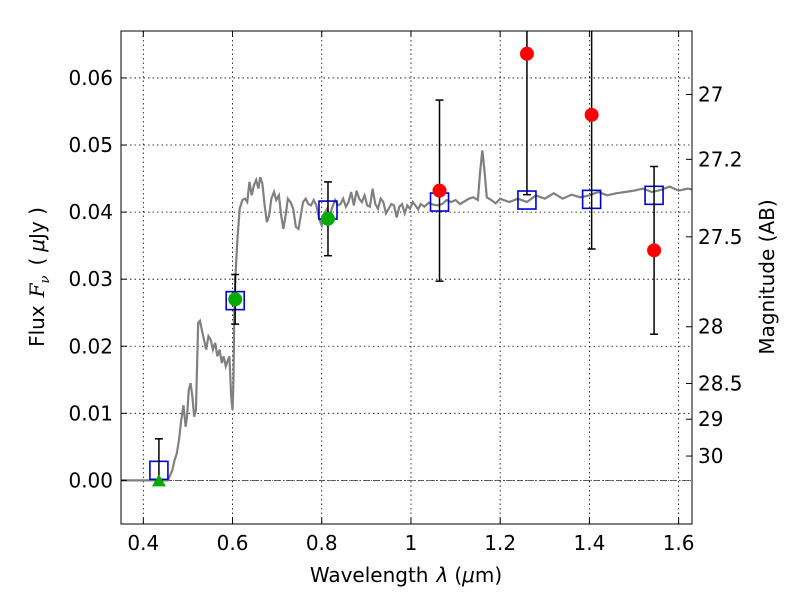 This screenshot has height=600, width=800. Describe the element at coordinates (37, 290) in the screenshot. I see `y-axis-label-symbol: F` at that location.